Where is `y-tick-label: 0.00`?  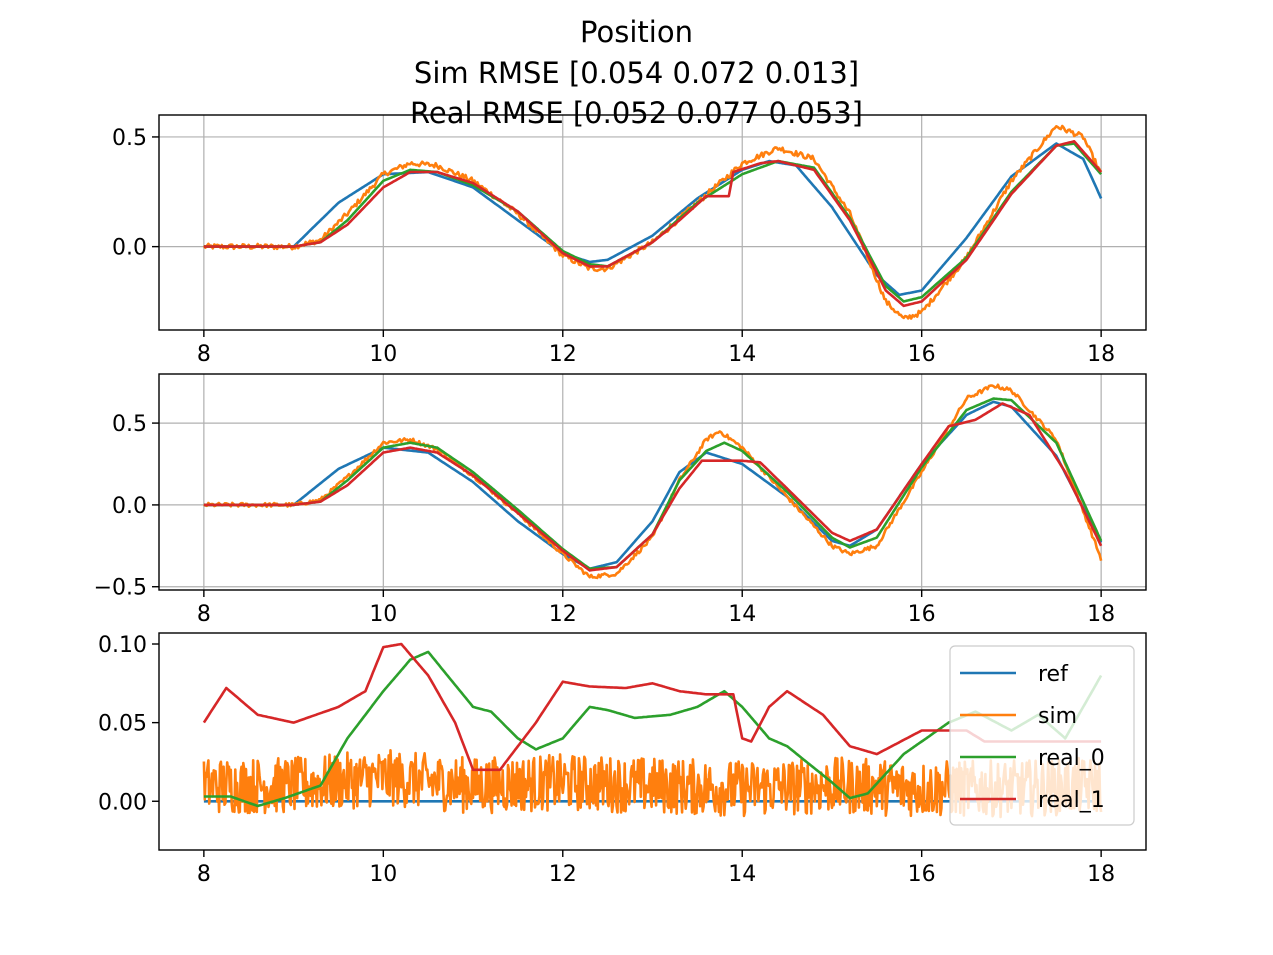 y-tick-label: 0.00 is located at coordinates (122, 802).